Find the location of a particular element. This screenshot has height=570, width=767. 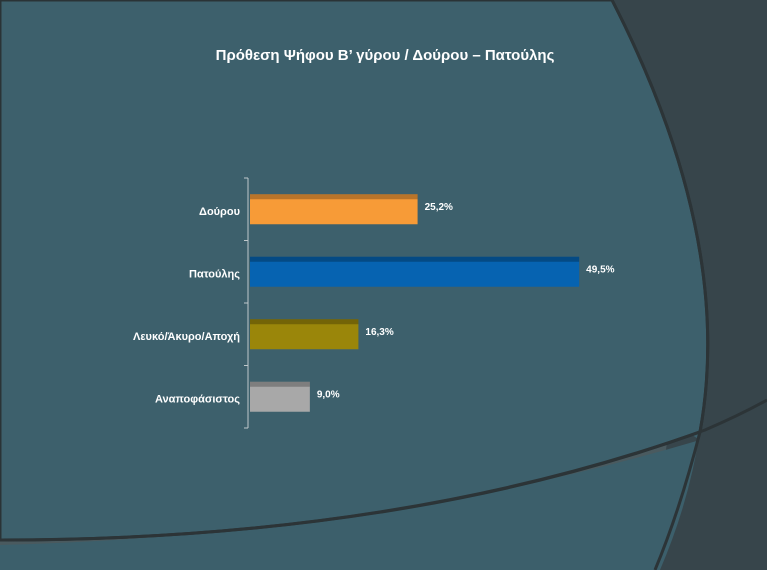

value-label: 16,3% is located at coordinates (379, 332).